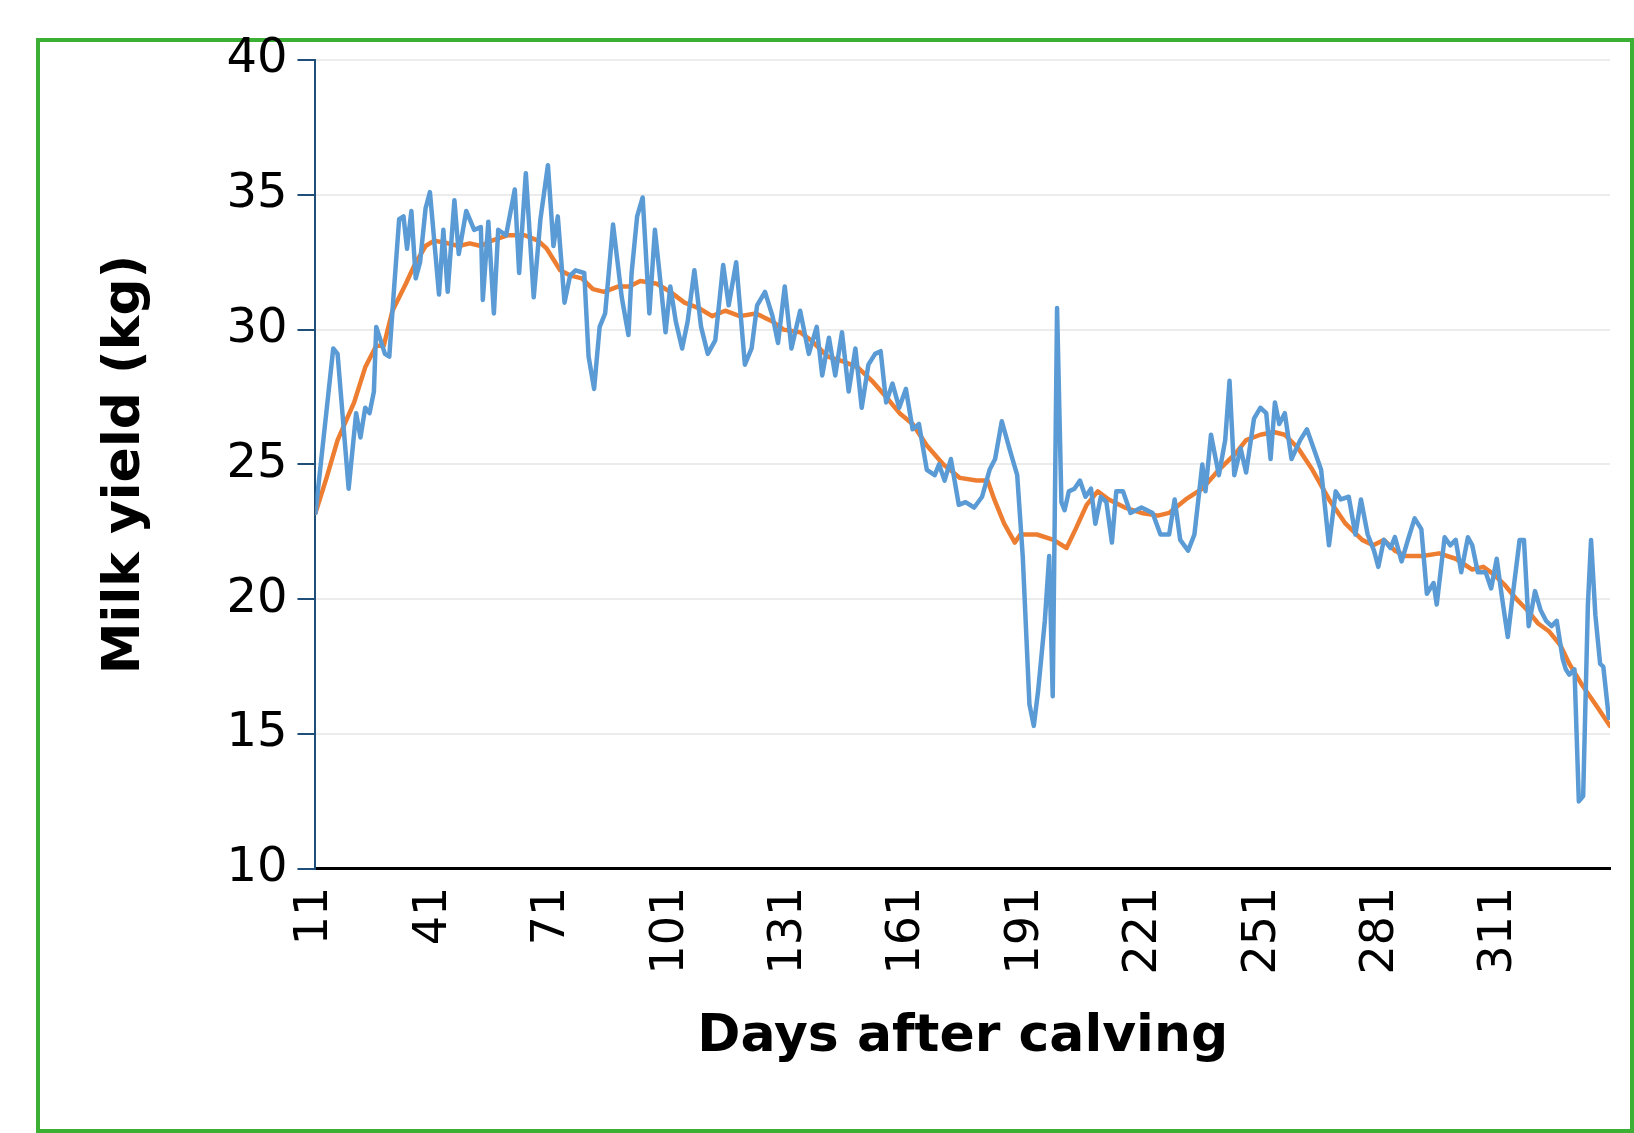 The width and height of the screenshot is (1634, 1133). Describe the element at coordinates (963, 1033) in the screenshot. I see `x-axis-title: Days after calving` at that location.